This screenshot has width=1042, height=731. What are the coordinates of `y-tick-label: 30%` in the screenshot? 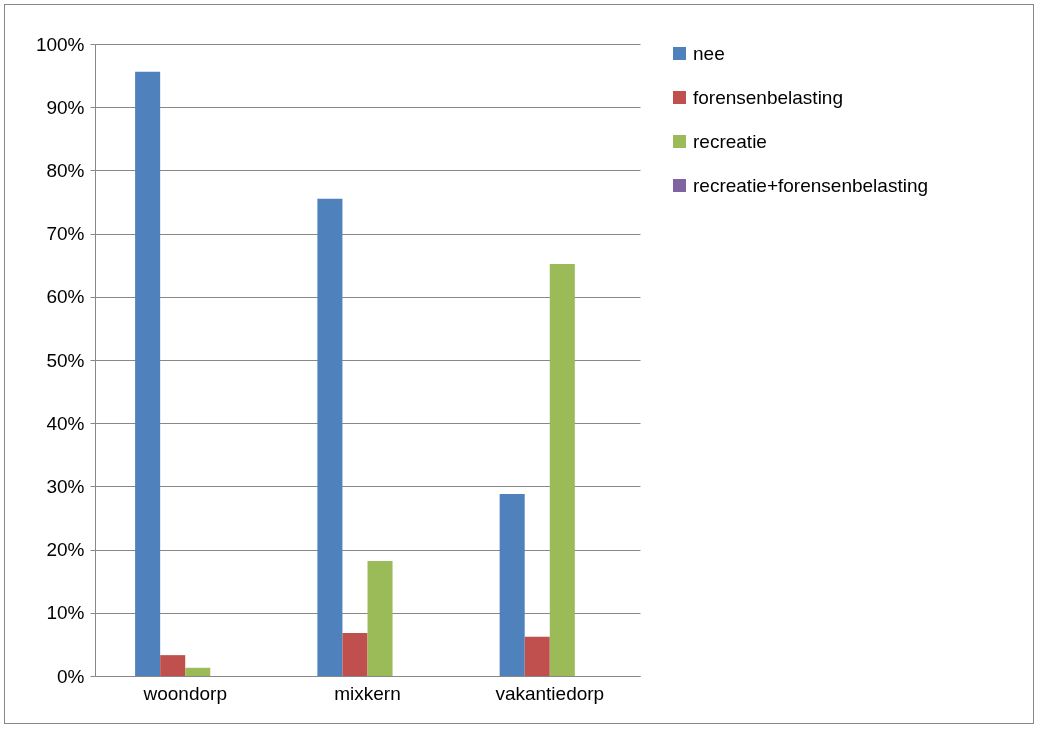 It's located at (65, 486).